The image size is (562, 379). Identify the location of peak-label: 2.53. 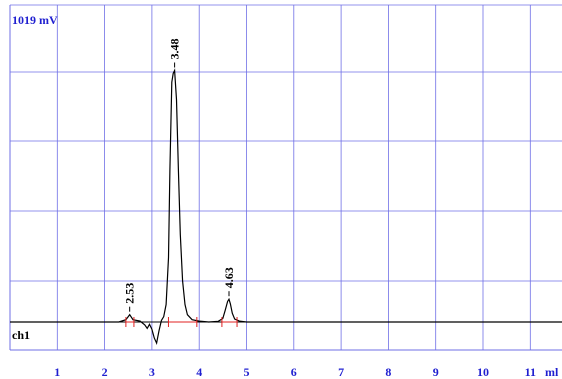
(130, 293).